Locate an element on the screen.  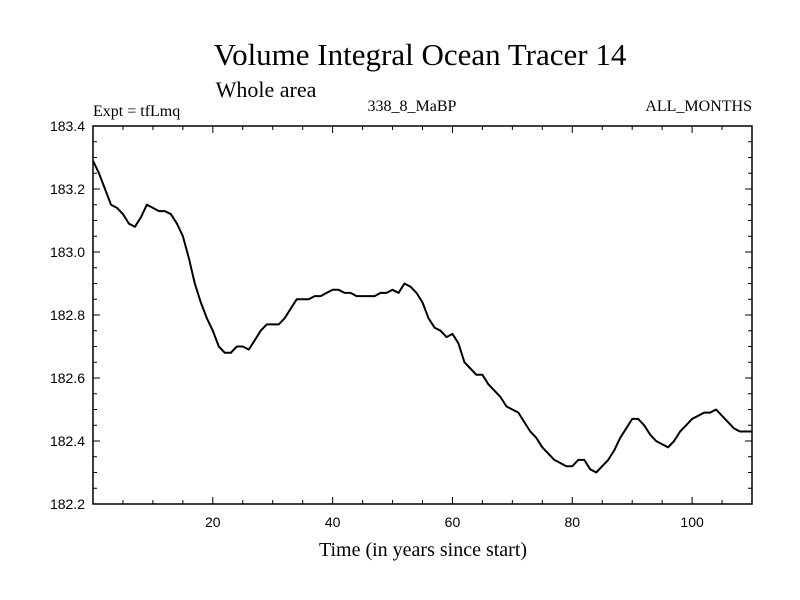
x-tick-label: 100 is located at coordinates (692, 522).